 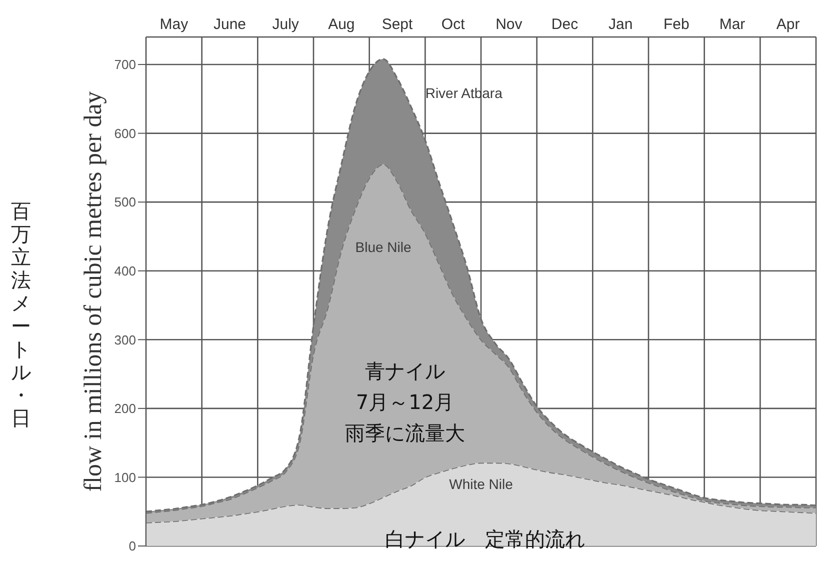 I want to click on series-label: White Nile, so click(x=481, y=483).